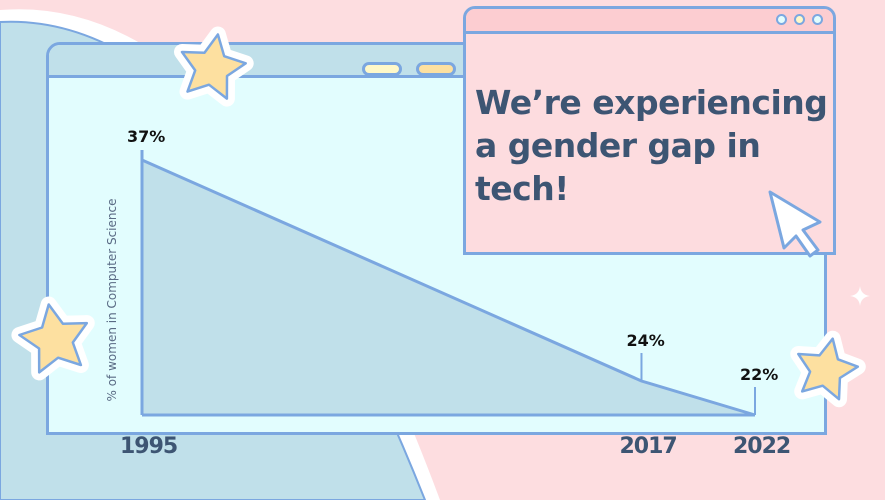 The image size is (885, 500). I want to click on x-tick-label: 2017, so click(648, 446).